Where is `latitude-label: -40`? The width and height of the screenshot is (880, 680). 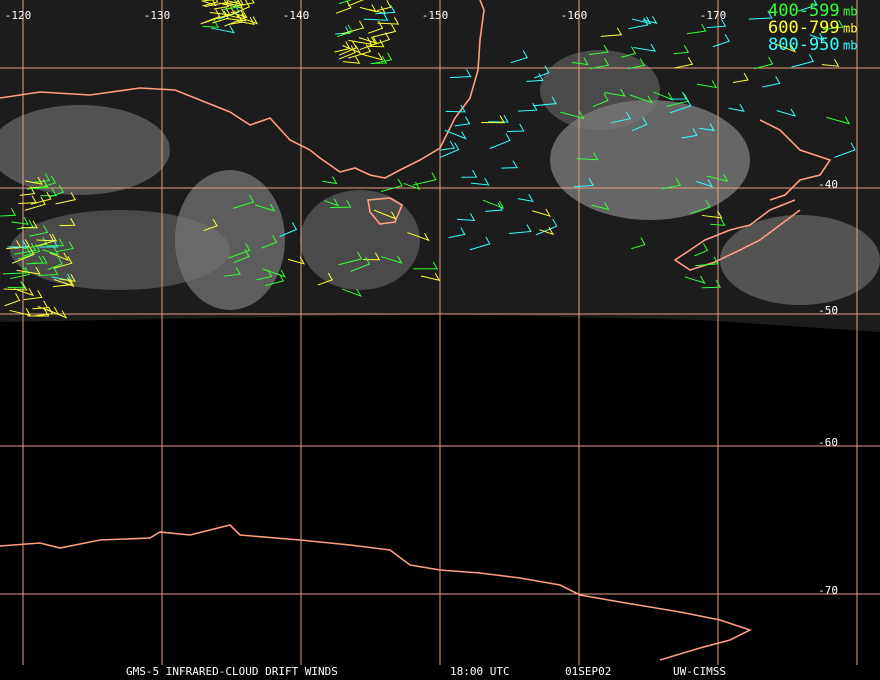
latitude-label: -40 is located at coordinates (828, 184).